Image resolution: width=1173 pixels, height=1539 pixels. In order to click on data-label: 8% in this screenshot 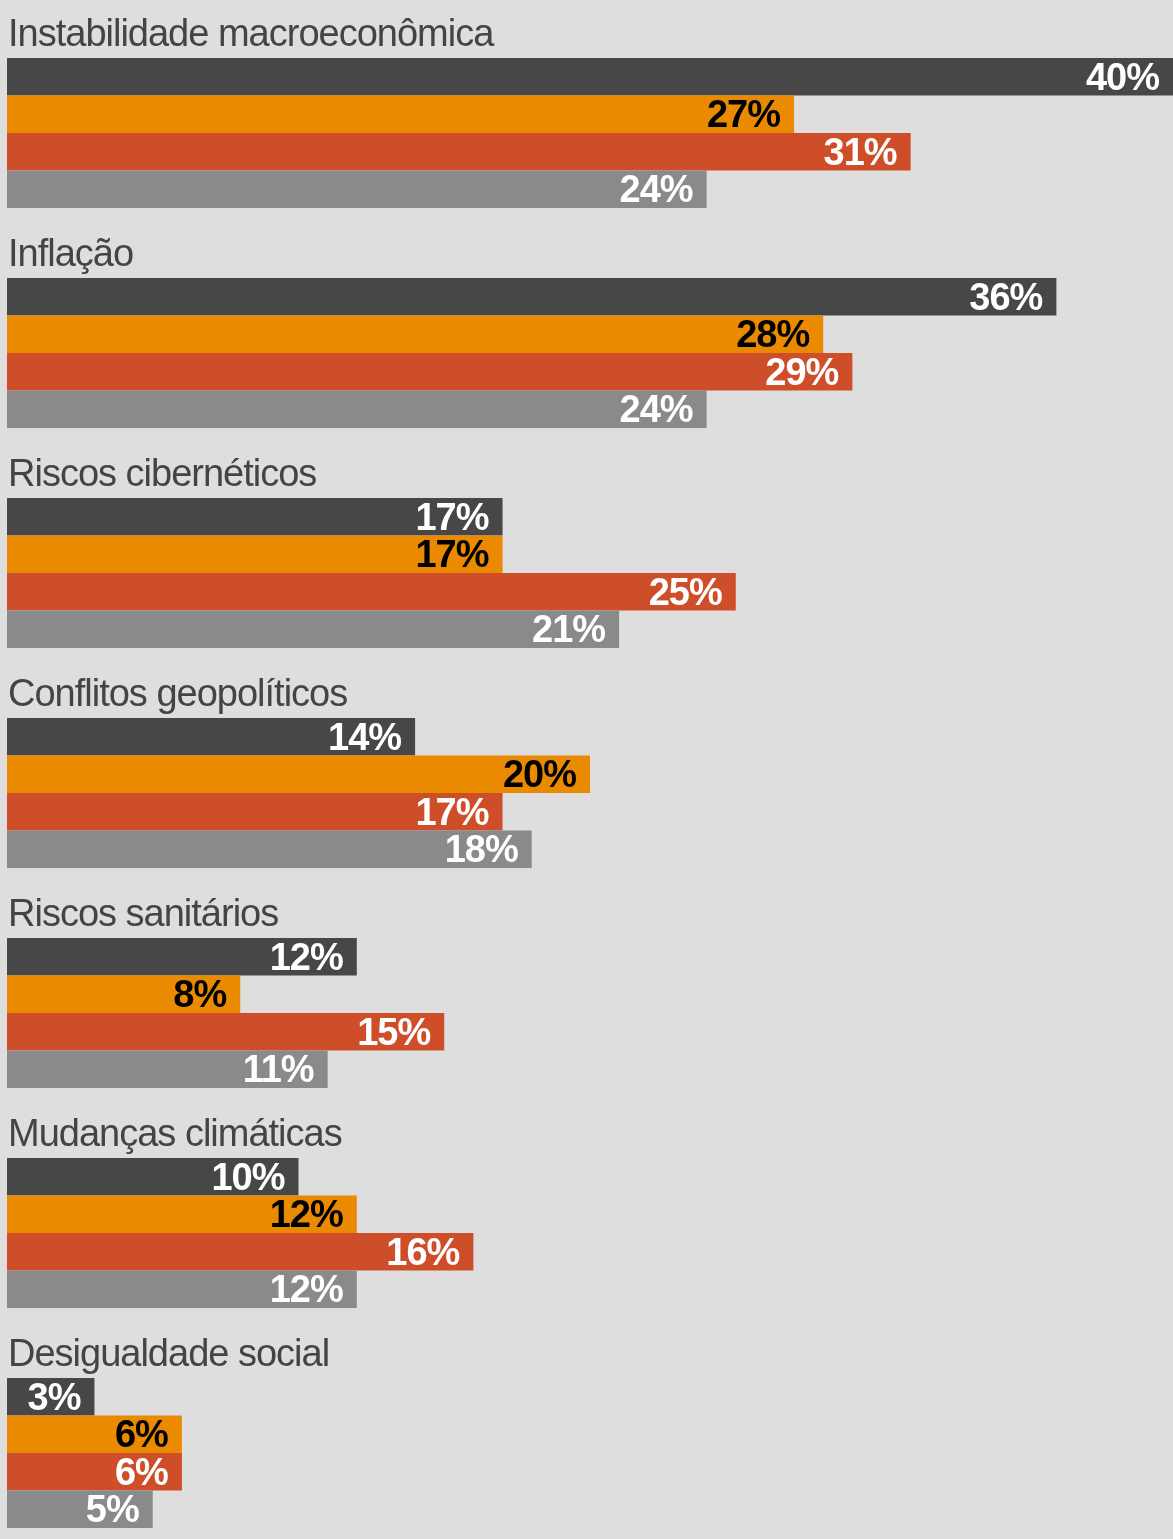, I will do `click(200, 994)`.